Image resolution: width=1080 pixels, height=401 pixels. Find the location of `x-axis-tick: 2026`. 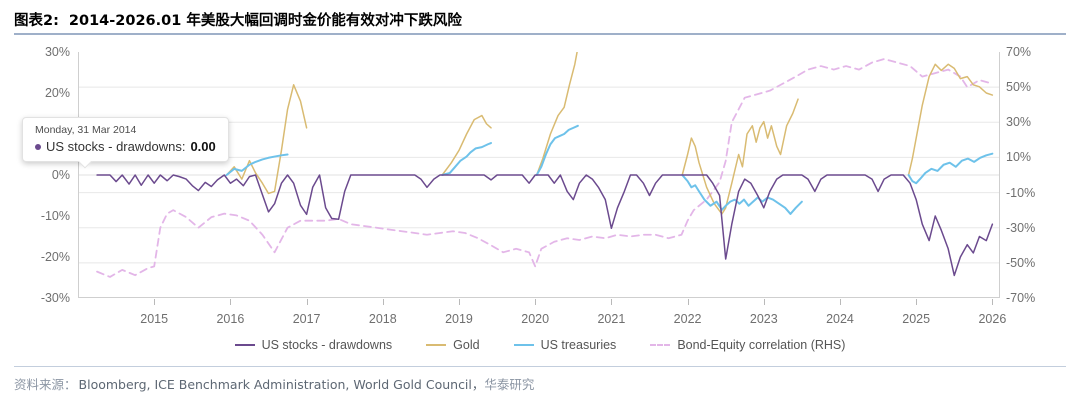

x-axis-tick: 2026 is located at coordinates (992, 319).